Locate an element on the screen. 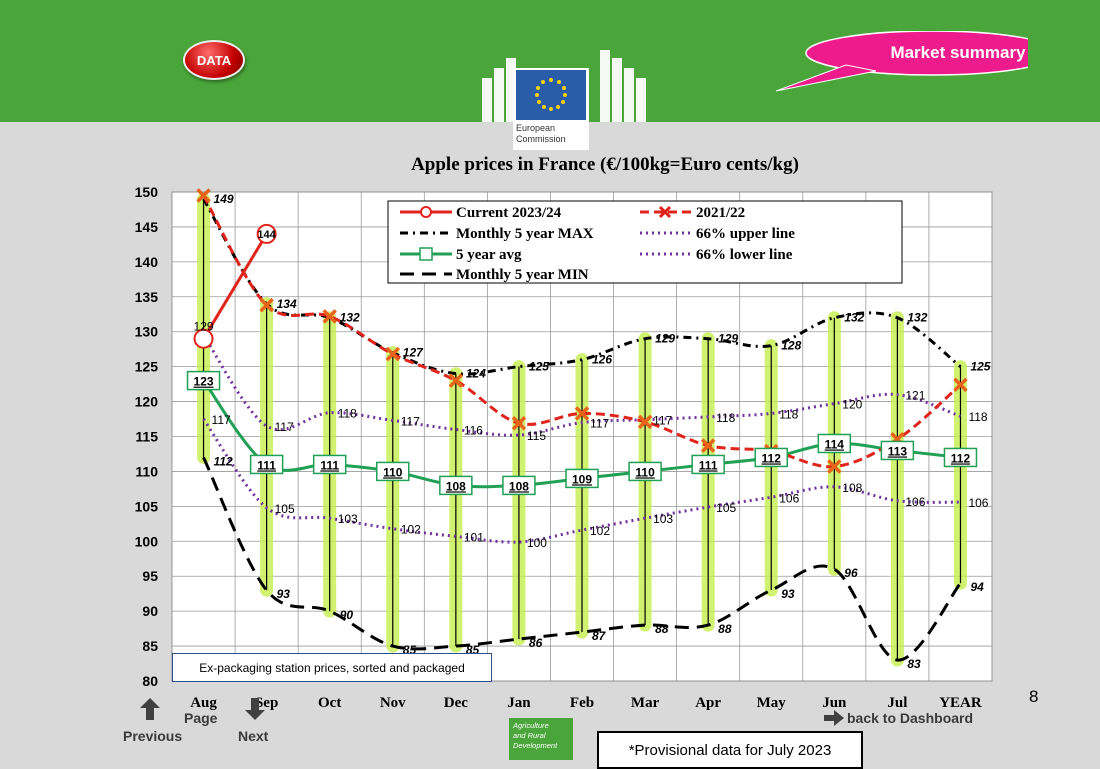  legend-label: Monthly 5 year MIN is located at coordinates (522, 275).